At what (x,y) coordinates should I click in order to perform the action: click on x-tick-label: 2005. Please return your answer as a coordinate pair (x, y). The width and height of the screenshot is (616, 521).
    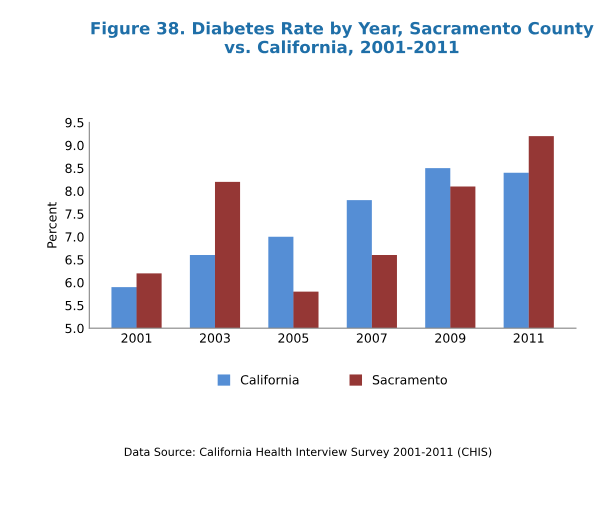
    Looking at the image, I should click on (293, 338).